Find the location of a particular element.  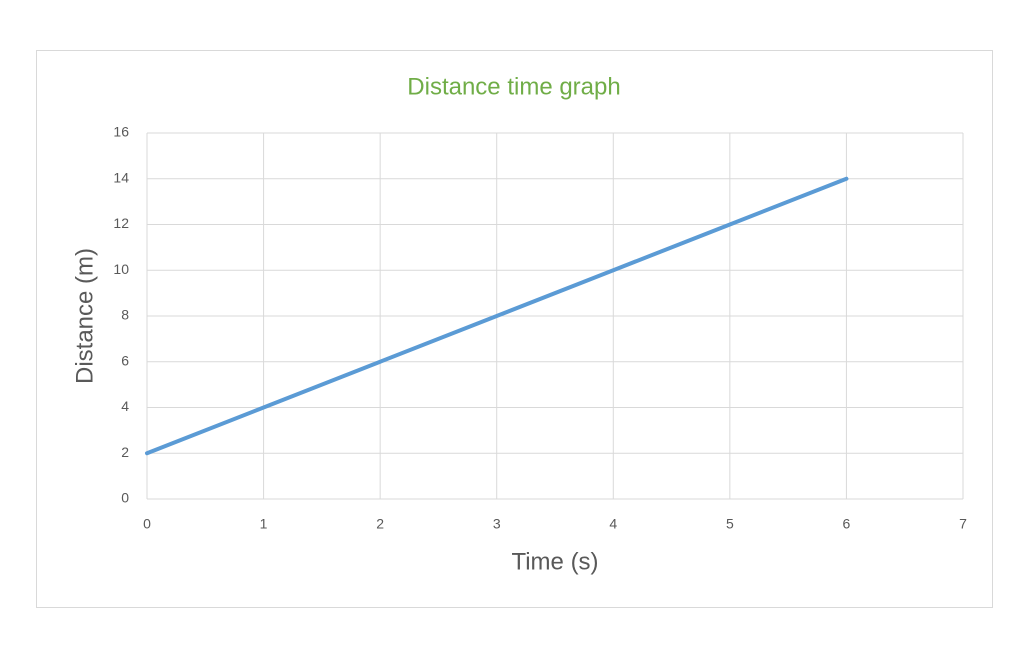

y-tick-label: 6 is located at coordinates (125, 360).